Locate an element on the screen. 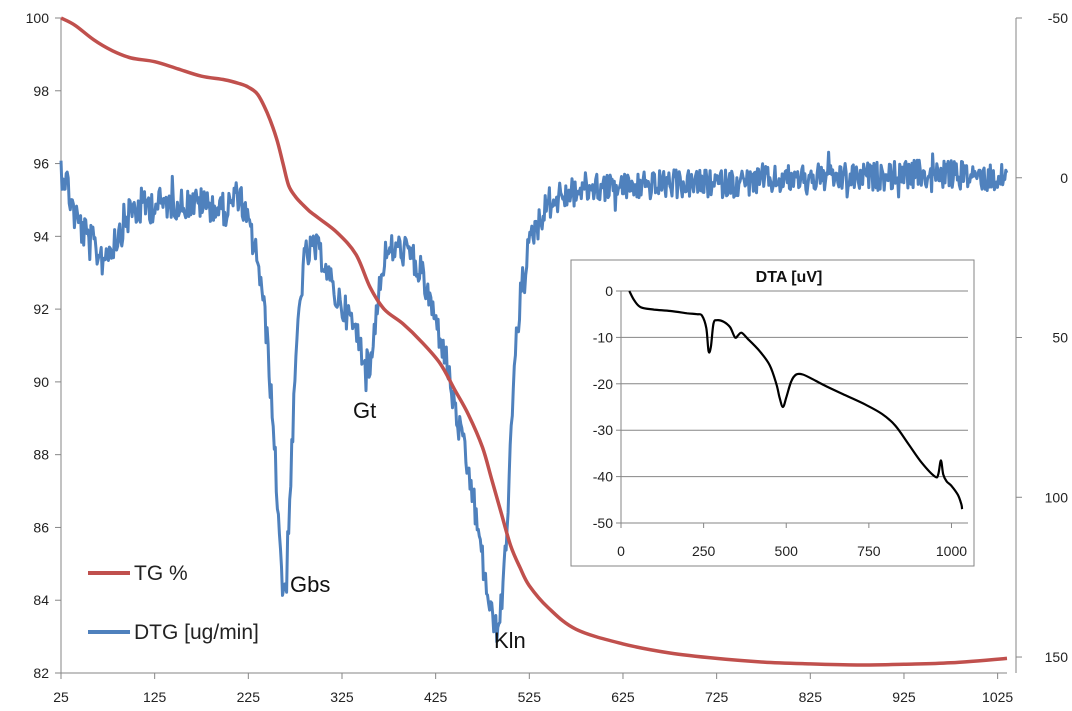  legend-label-dtg: DTG [ug/min] is located at coordinates (196, 632).